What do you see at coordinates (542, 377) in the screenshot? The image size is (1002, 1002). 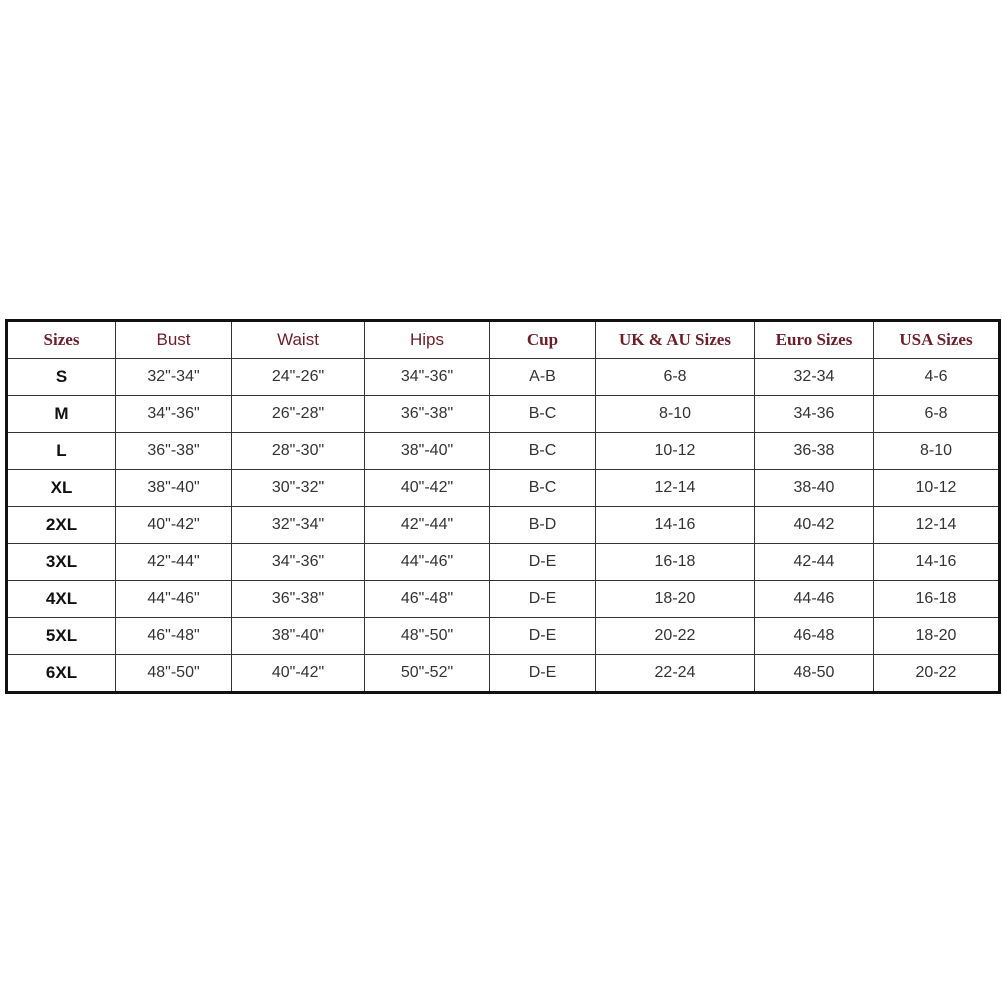 I see `table-cell: A-B` at bounding box center [542, 377].